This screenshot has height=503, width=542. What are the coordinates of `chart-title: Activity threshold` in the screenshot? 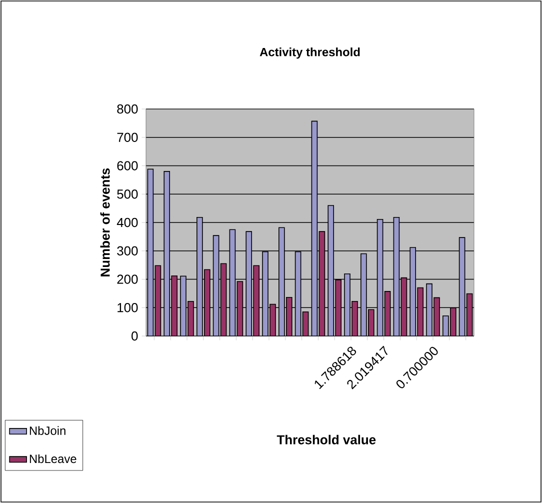 It's located at (310, 53).